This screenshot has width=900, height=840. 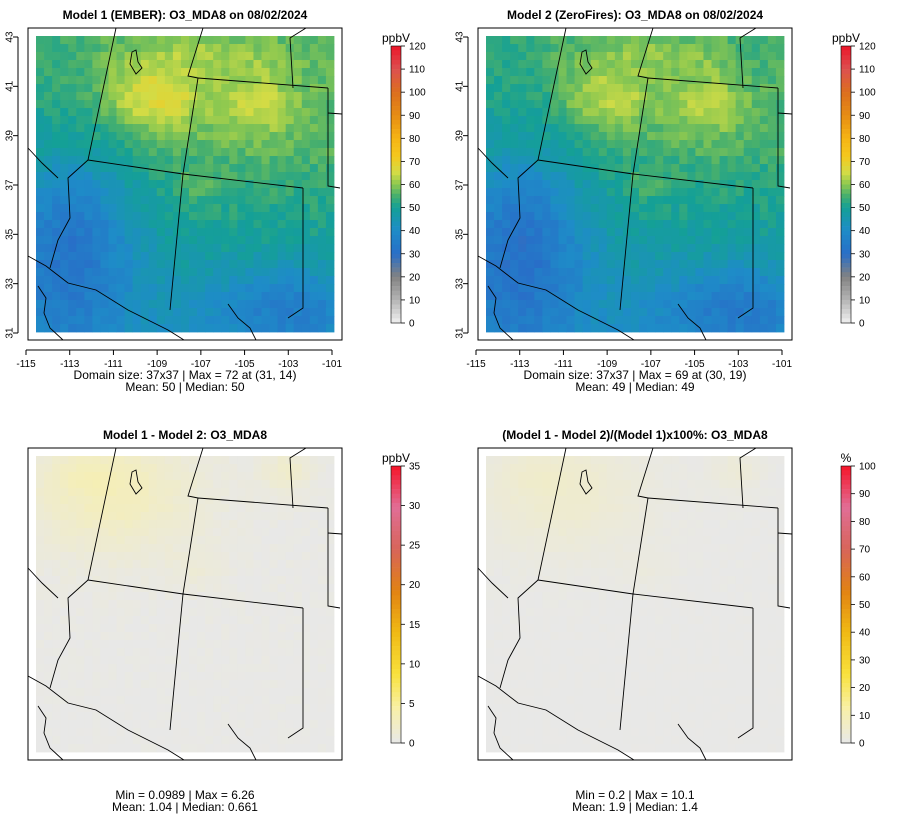 I want to click on colorbar-tick-label: 90, so click(x=865, y=116).